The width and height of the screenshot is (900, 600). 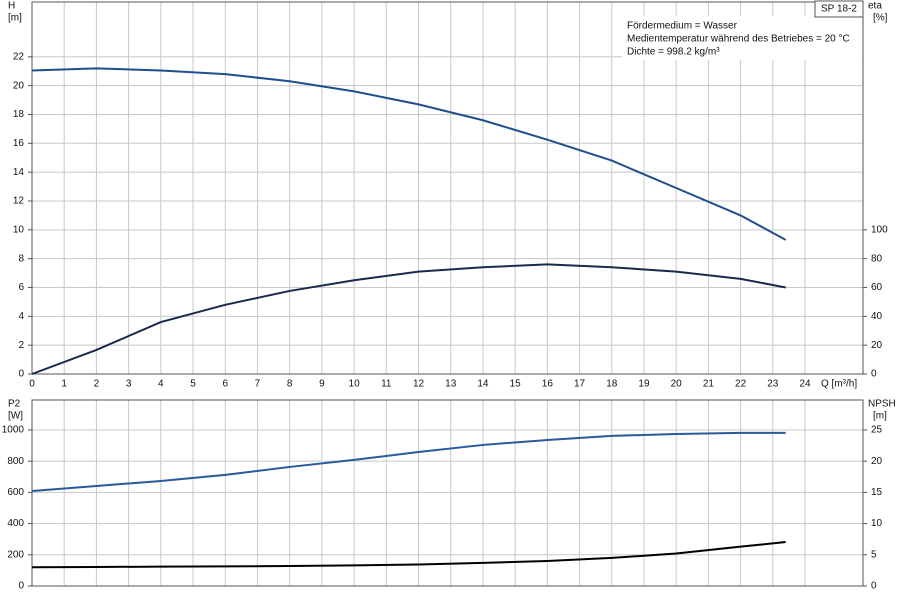 What do you see at coordinates (21, 316) in the screenshot?
I see `y-tick-label: 4` at bounding box center [21, 316].